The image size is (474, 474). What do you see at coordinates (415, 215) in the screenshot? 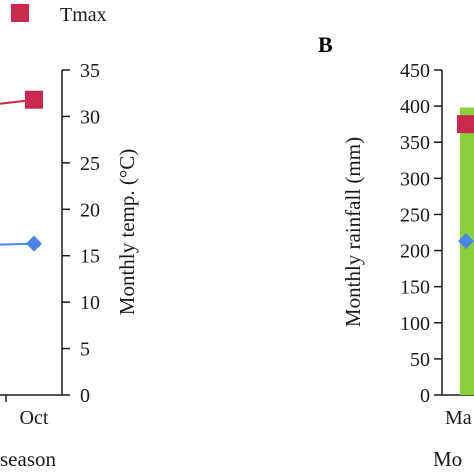
I see `rain-y-tick-label: 250` at bounding box center [415, 215].